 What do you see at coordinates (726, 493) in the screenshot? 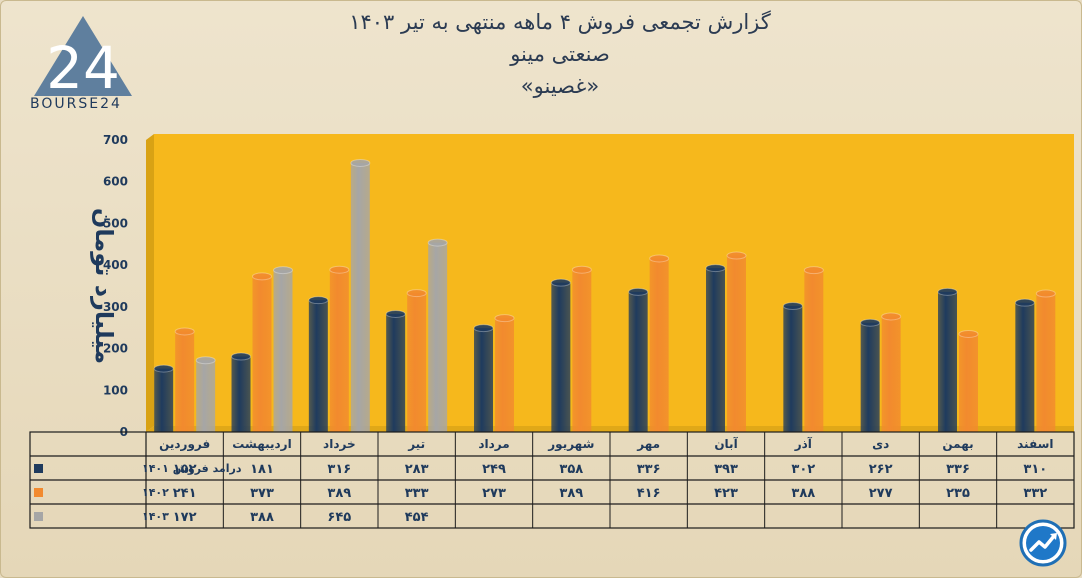
I see `data-table-value: ۴۲۳` at bounding box center [726, 493].